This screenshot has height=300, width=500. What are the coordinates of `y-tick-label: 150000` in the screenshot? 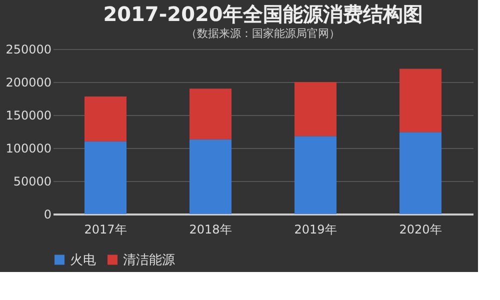 It's located at (29, 115).